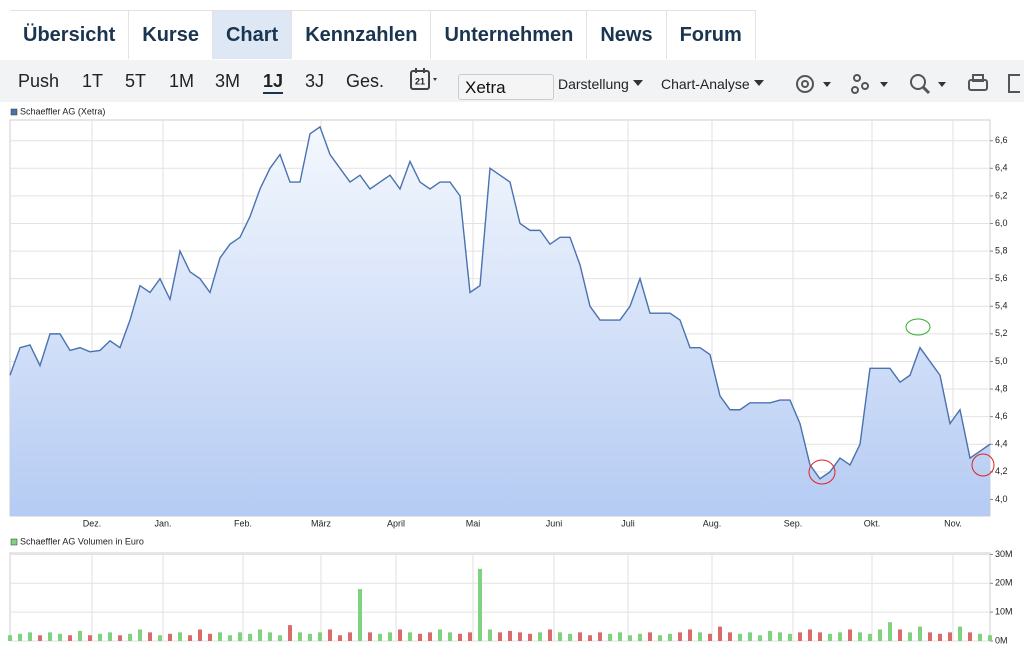  Describe the element at coordinates (228, 81) in the screenshot. I see `period-button: 3M` at that location.